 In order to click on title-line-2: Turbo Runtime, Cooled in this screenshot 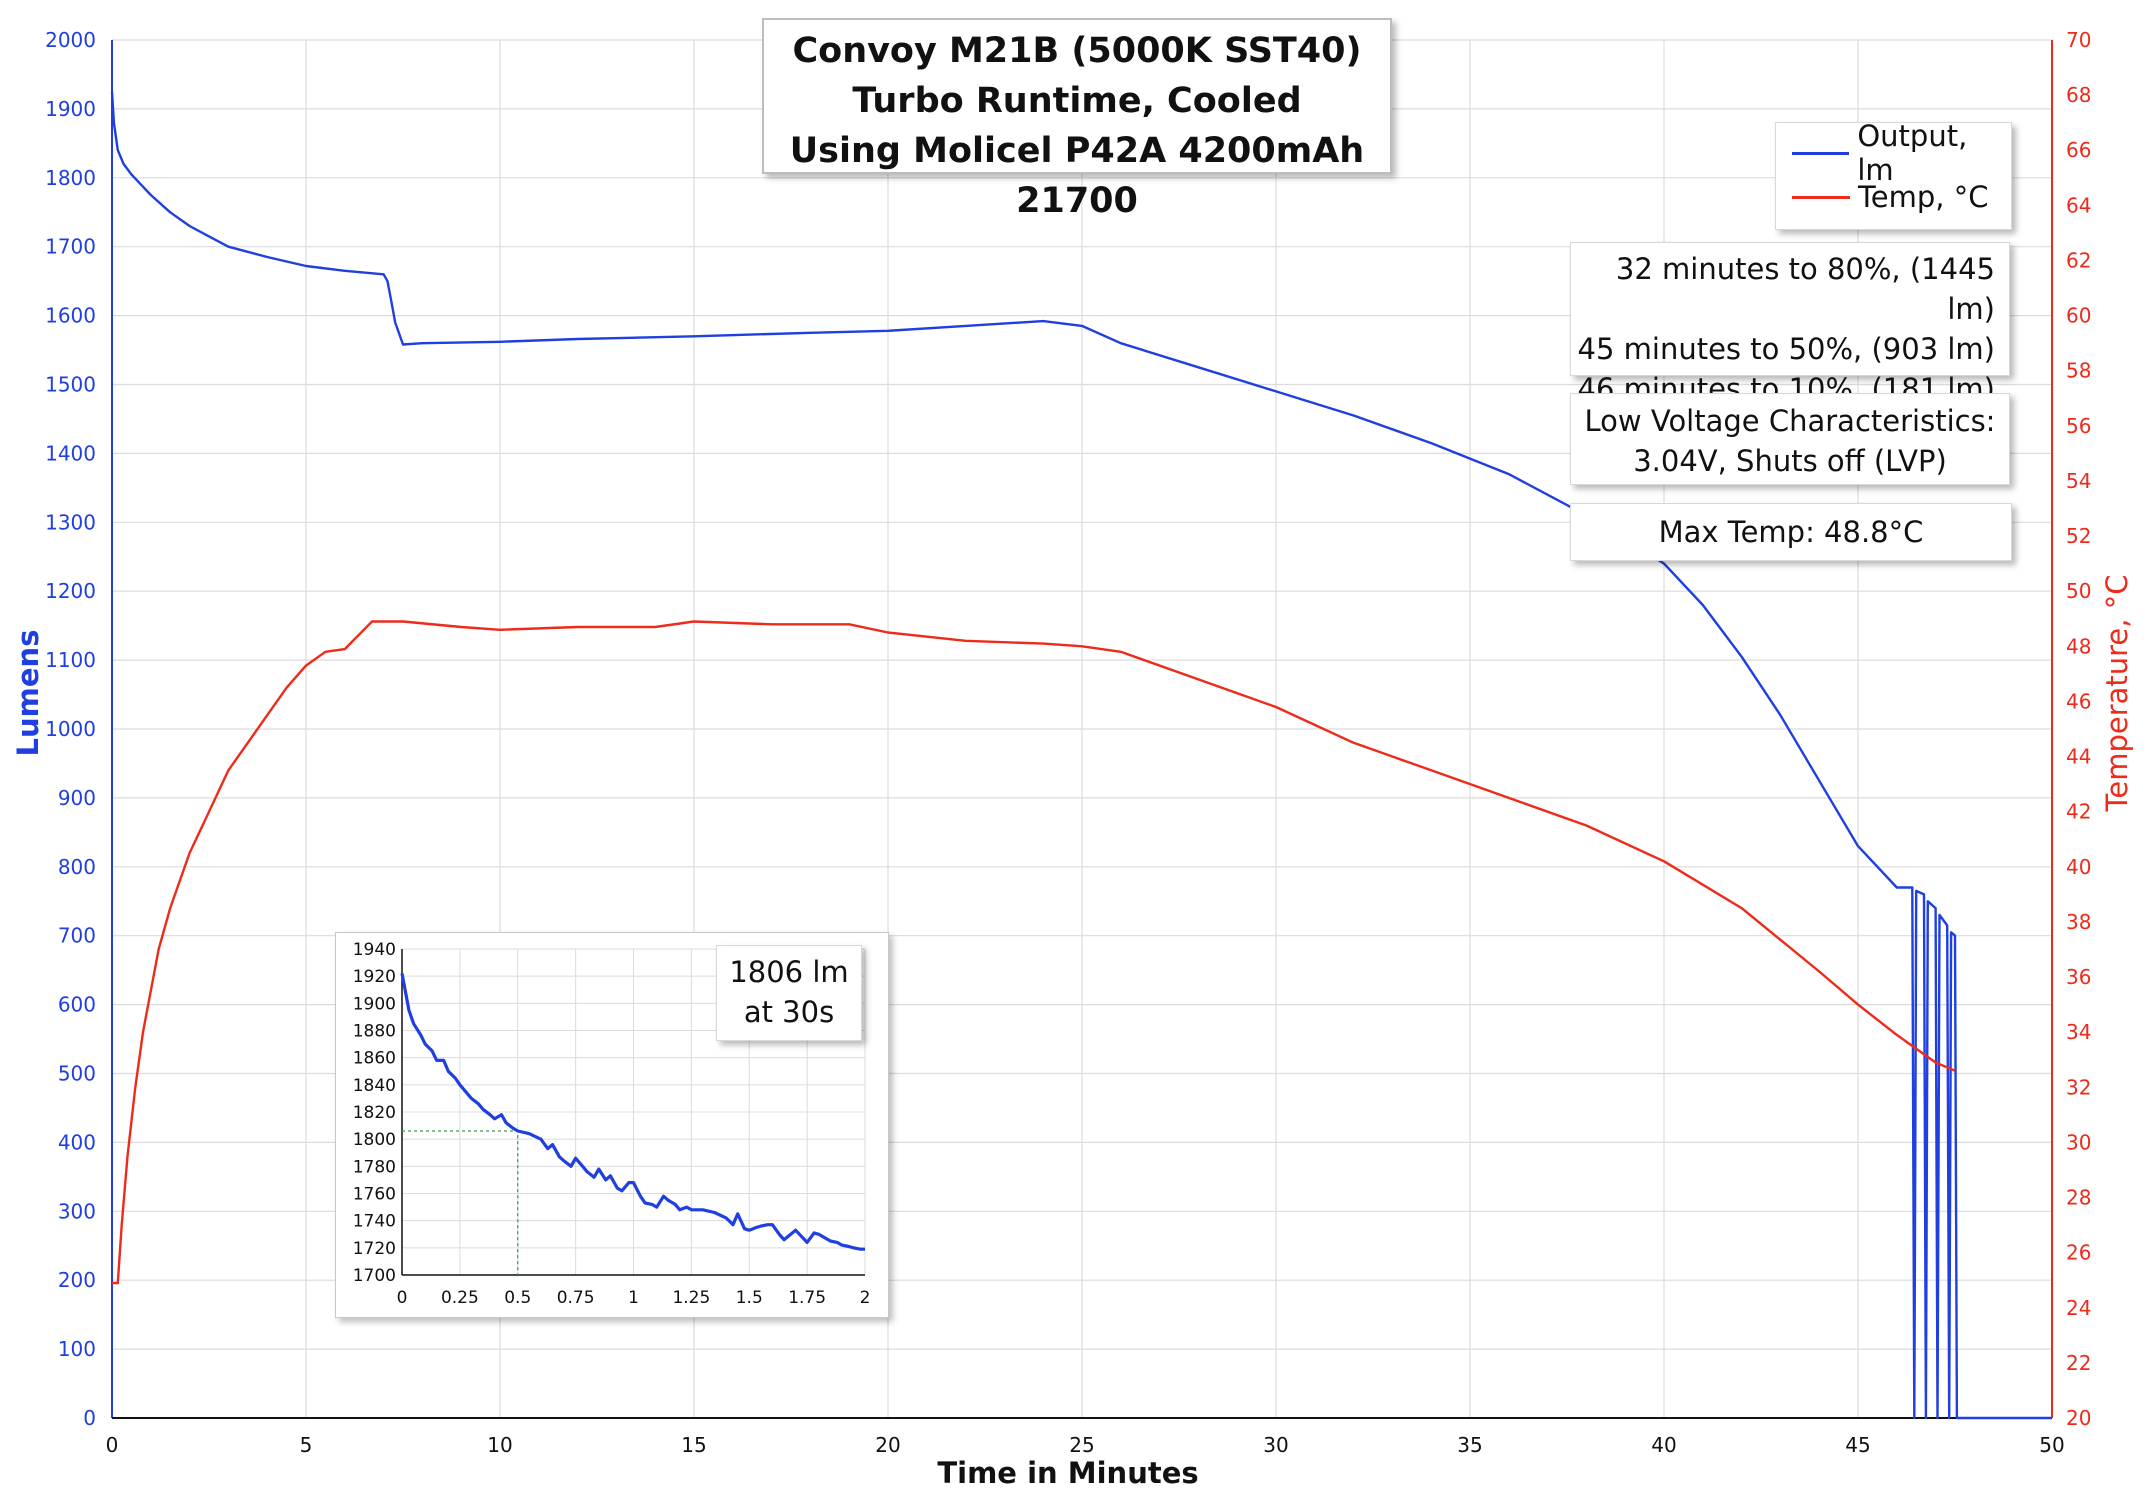, I will do `click(1077, 101)`.